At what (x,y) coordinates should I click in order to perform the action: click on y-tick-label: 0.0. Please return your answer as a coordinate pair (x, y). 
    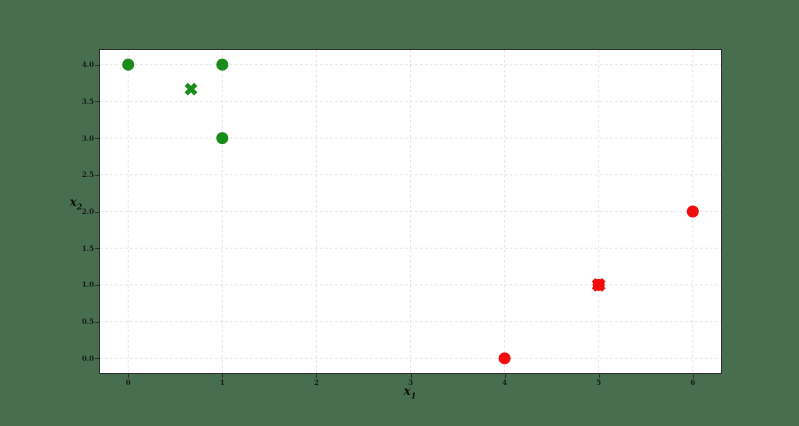
    Looking at the image, I should click on (87, 358).